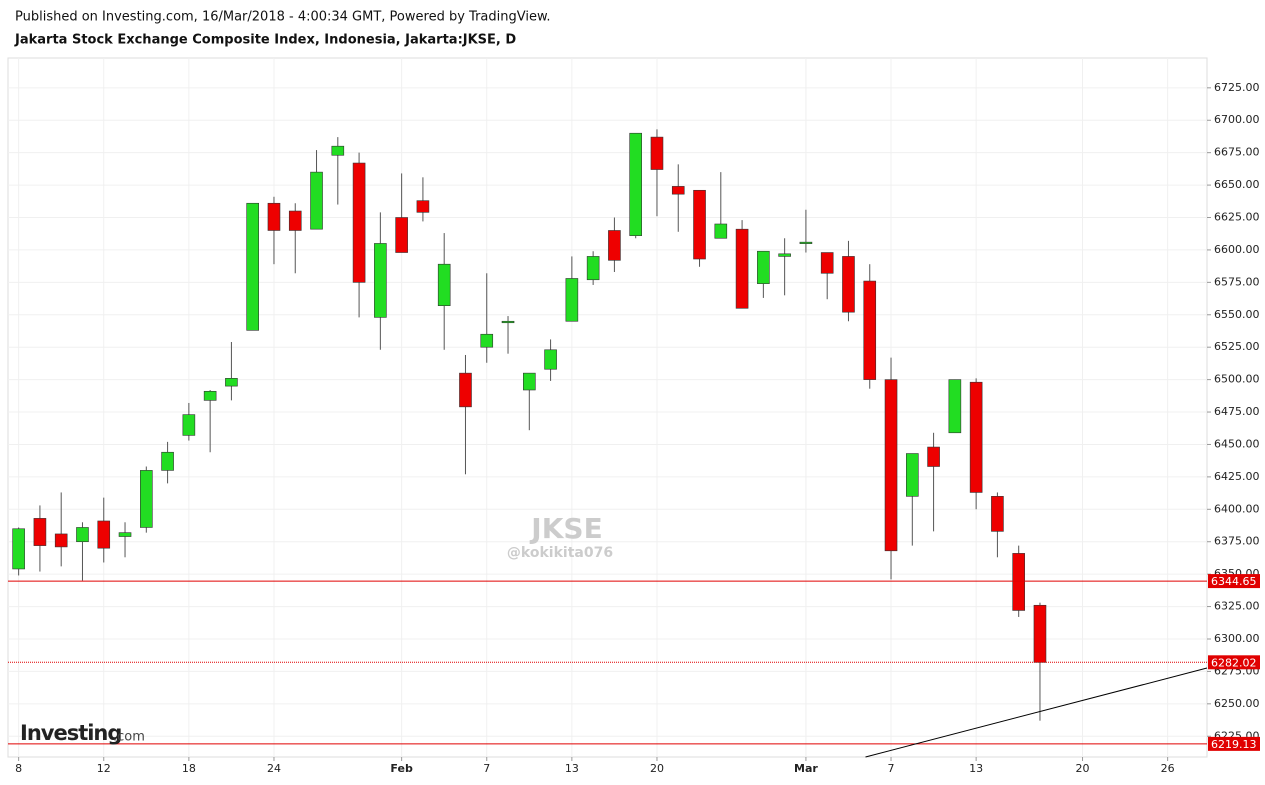 Image resolution: width=1265 pixels, height=785 pixels. What do you see at coordinates (401, 768) in the screenshot?
I see `x-tick-label: Feb` at bounding box center [401, 768].